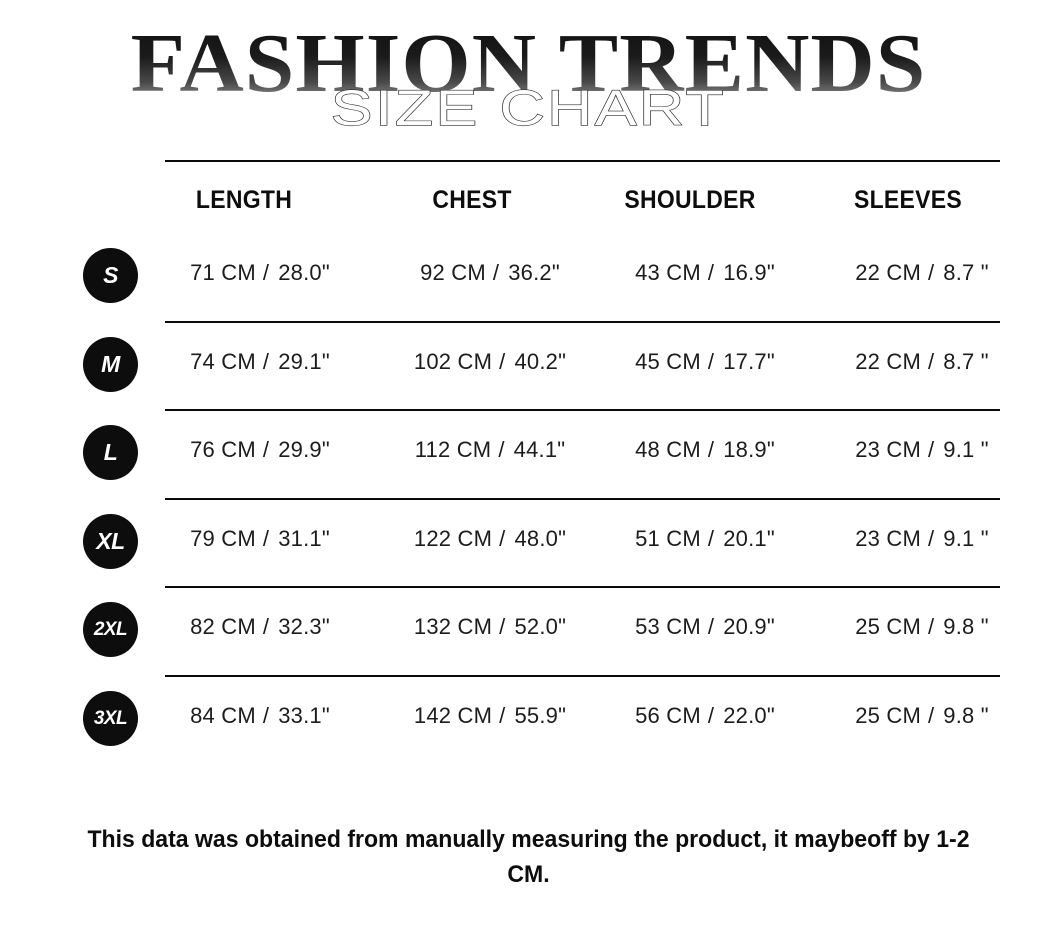 This screenshot has width=1057, height=936. What do you see at coordinates (223, 715) in the screenshot?
I see `measurement-cm: 84 CM` at bounding box center [223, 715].